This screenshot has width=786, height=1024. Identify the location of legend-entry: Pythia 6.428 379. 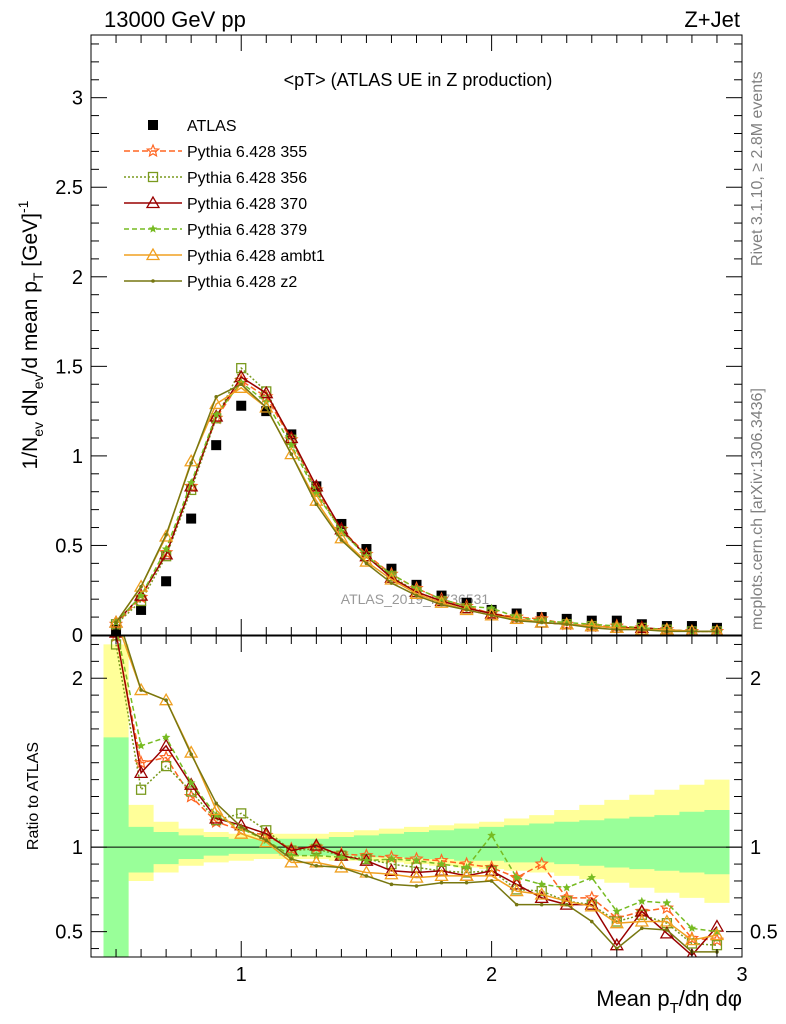
(215, 230).